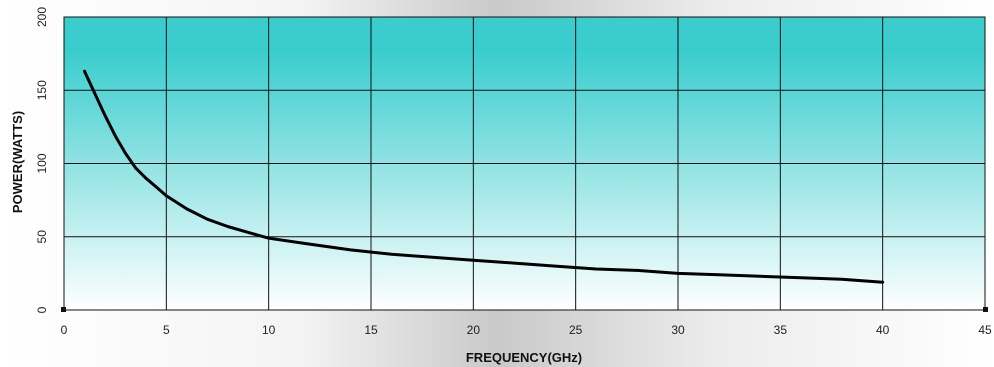  I want to click on x-tick-label: 10, so click(269, 330).